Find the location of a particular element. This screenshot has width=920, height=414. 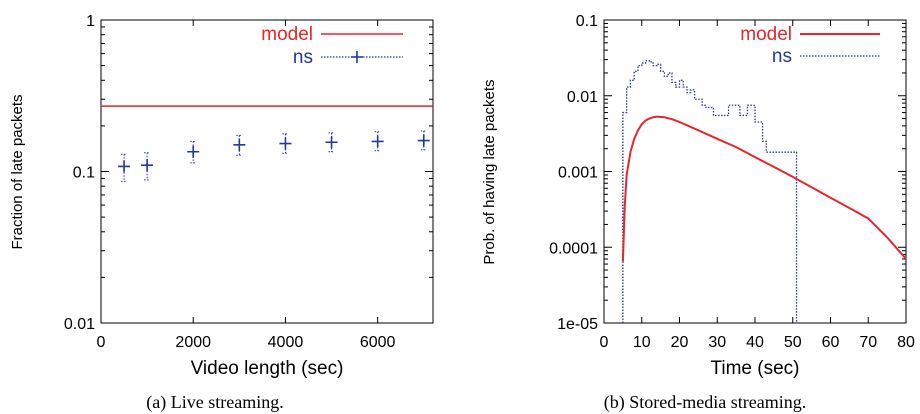

x-tick-label-a: 6000 is located at coordinates (378, 342).